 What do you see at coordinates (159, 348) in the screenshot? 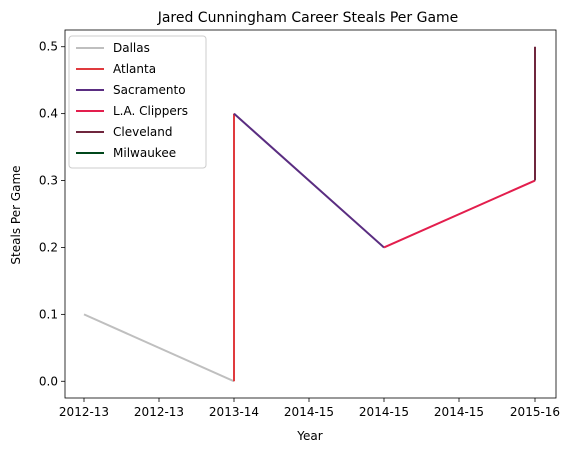
I see `series-line-dallas` at bounding box center [159, 348].